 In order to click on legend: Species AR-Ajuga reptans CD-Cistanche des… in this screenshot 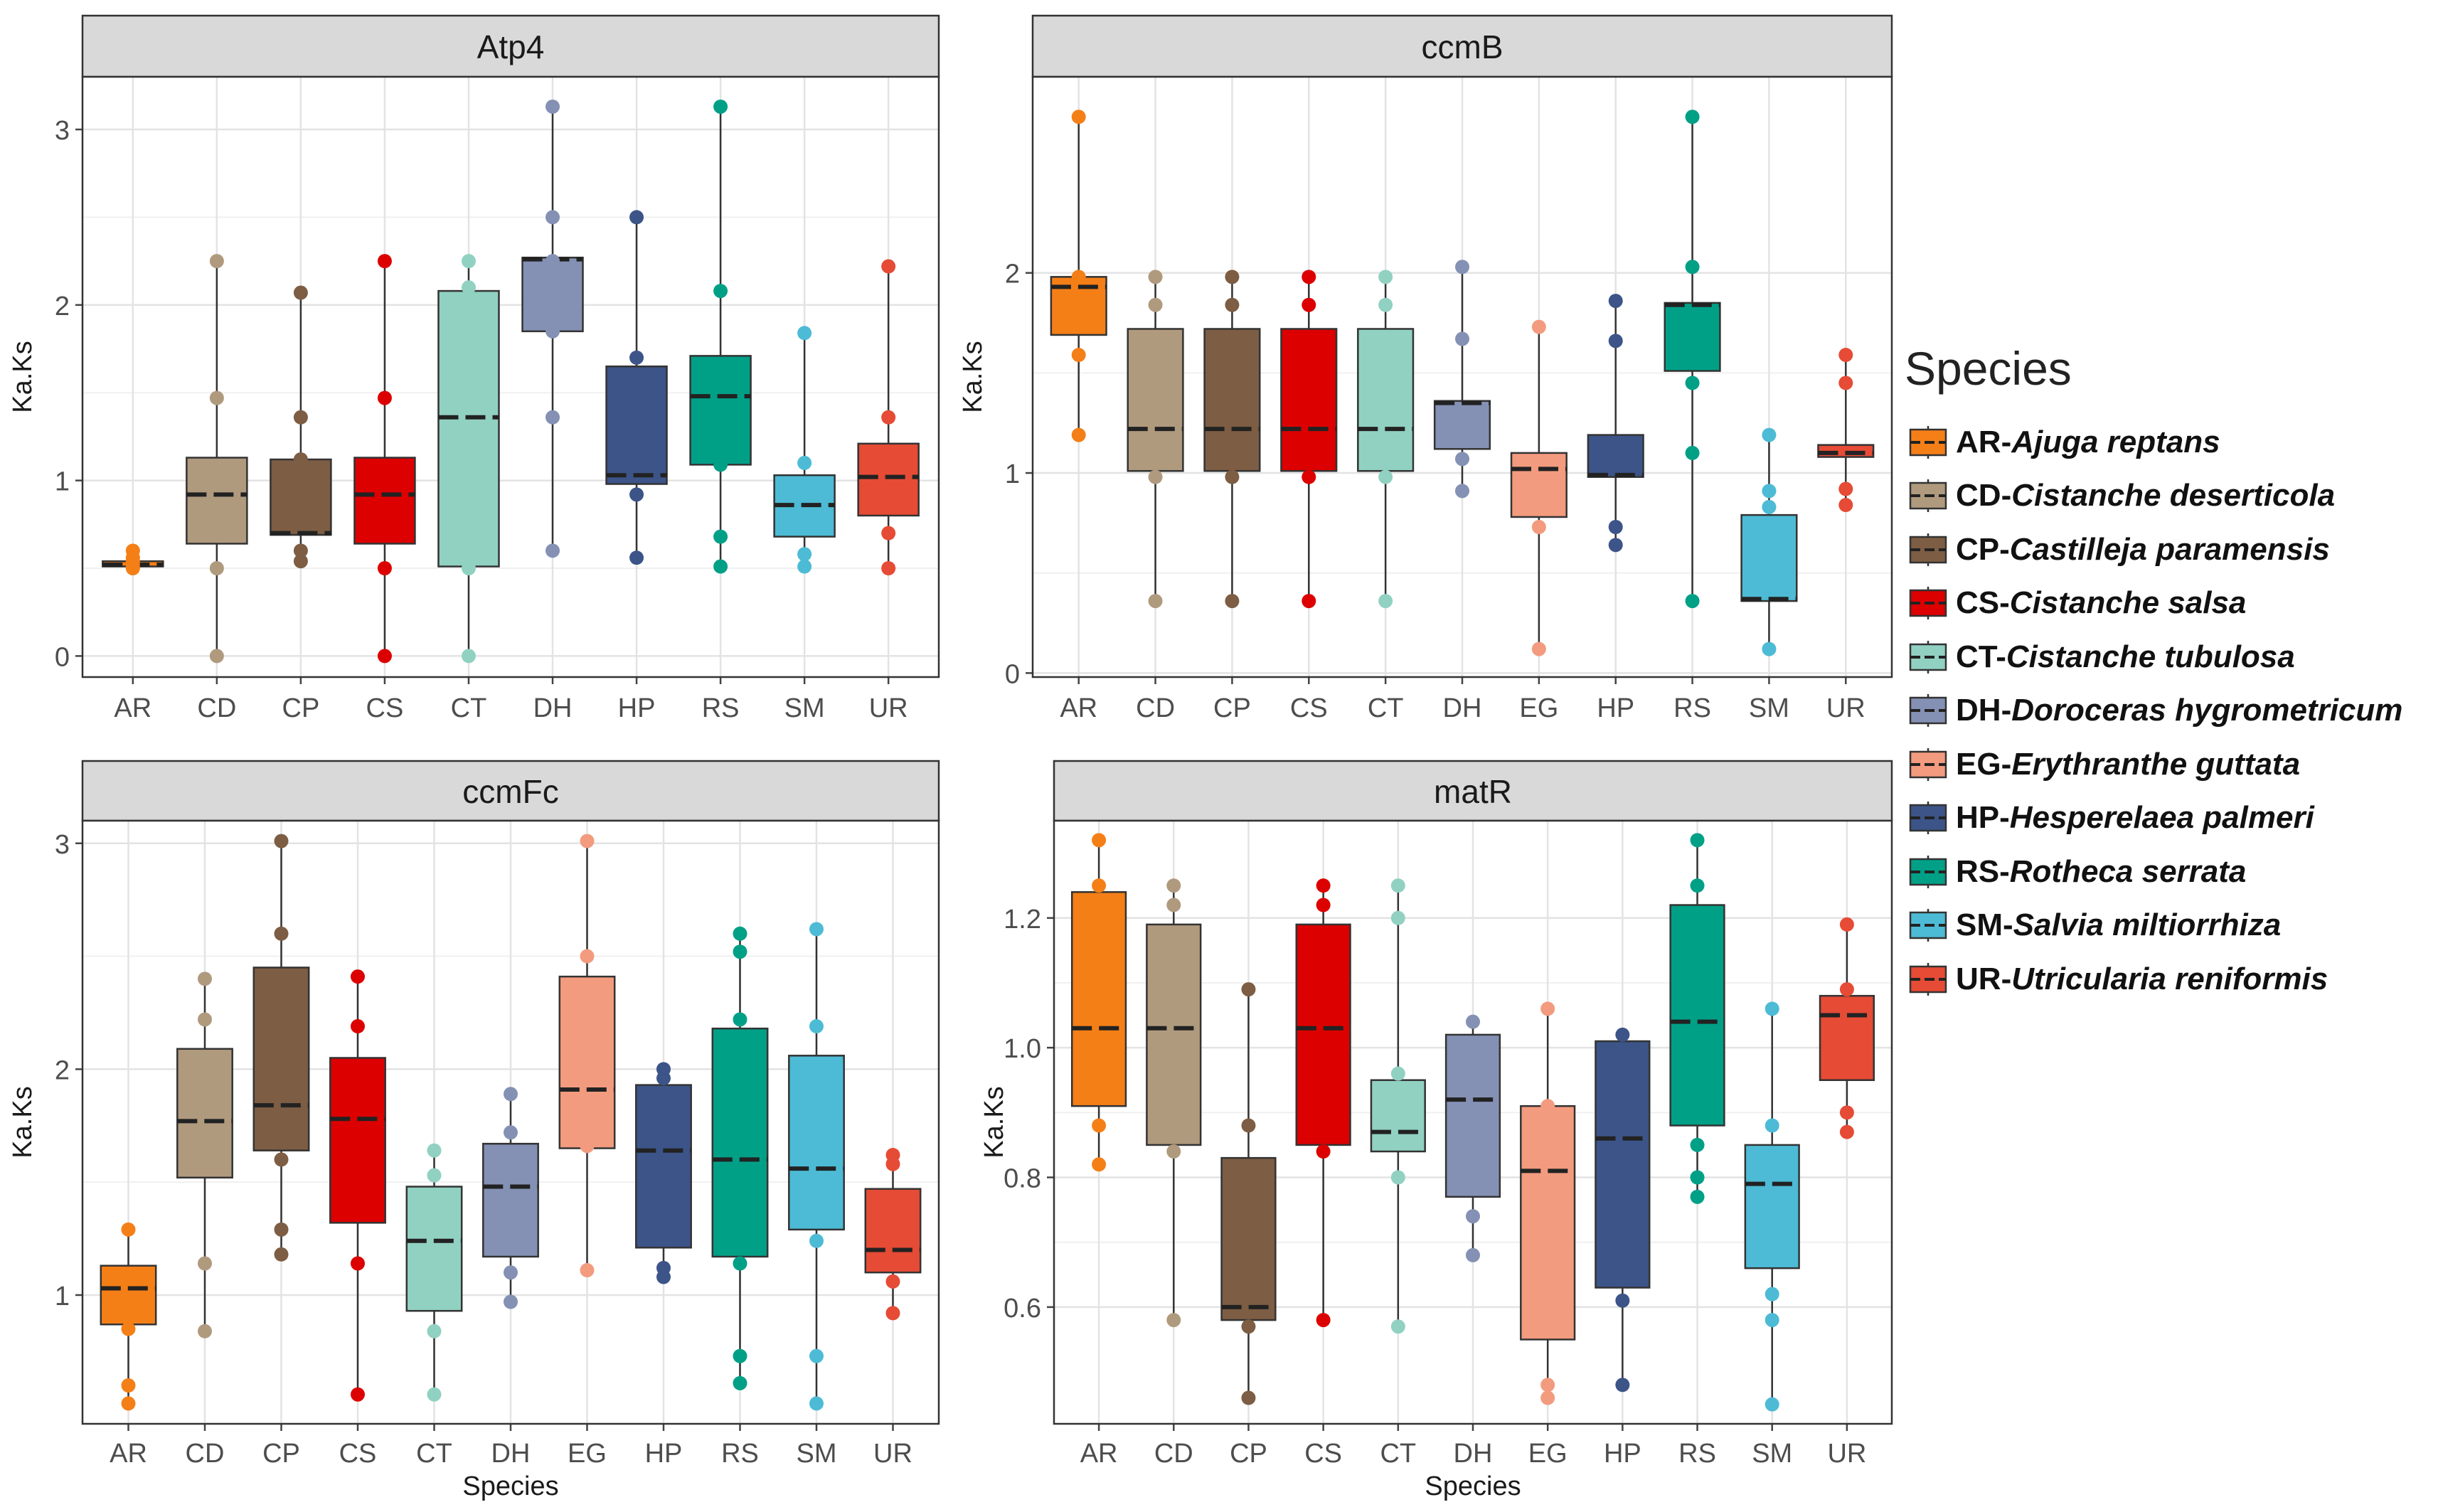, I will do `click(2169, 673)`.